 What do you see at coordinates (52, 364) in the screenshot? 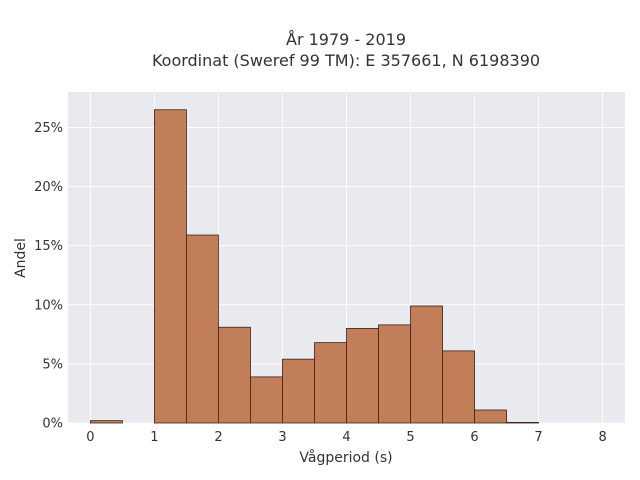
I see `y-tick-label: 5%` at bounding box center [52, 364].